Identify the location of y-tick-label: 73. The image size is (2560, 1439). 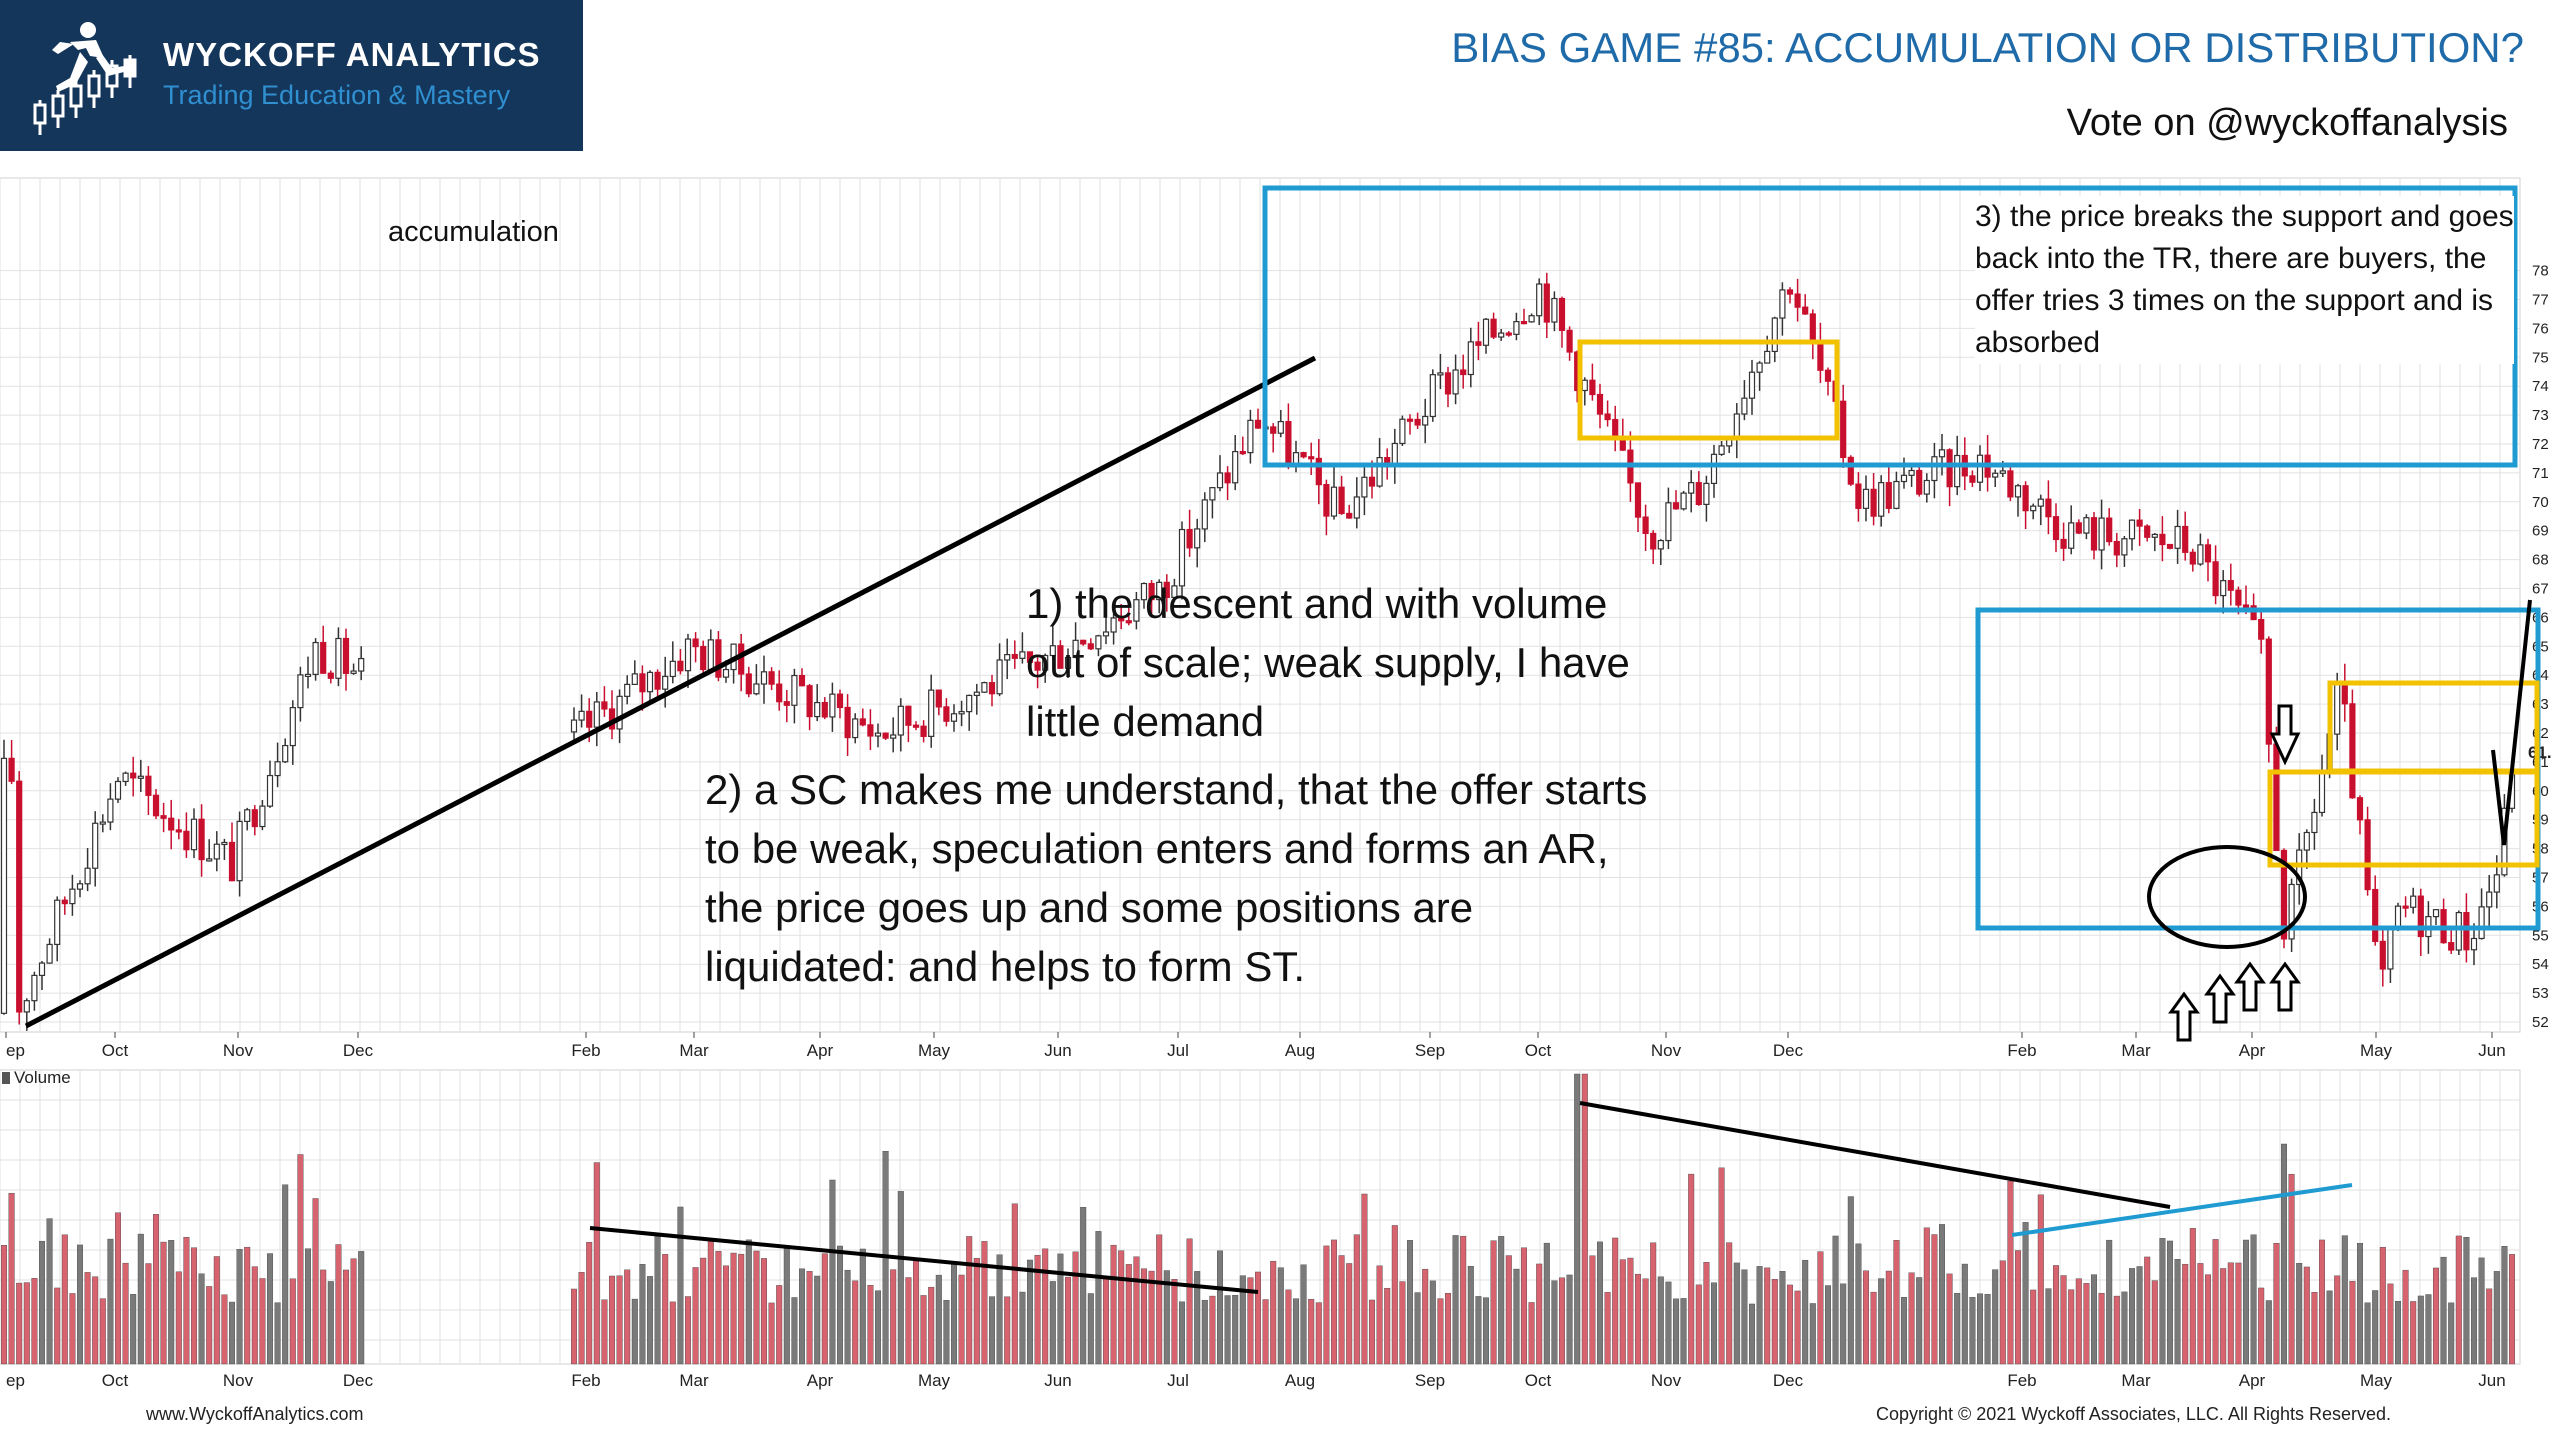
(2540, 415).